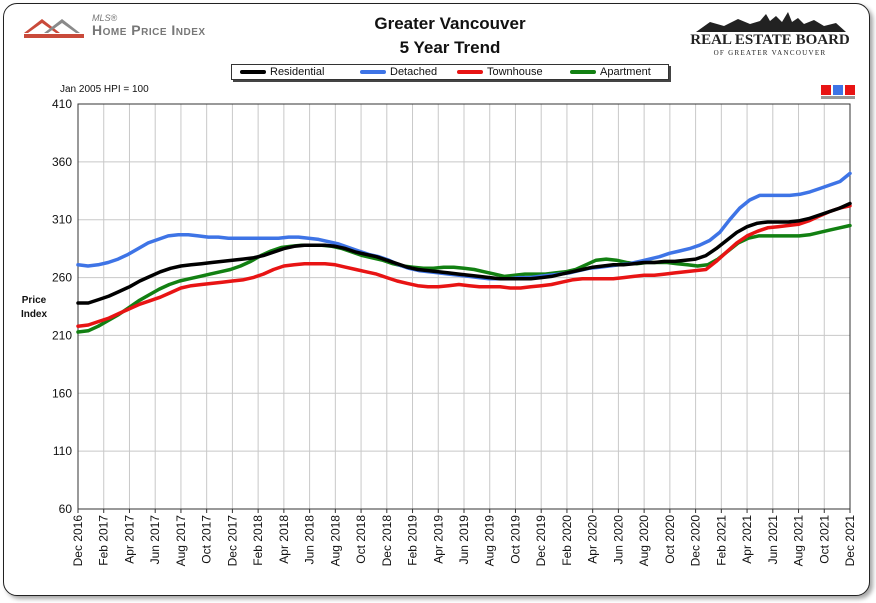 The image size is (876, 603). What do you see at coordinates (773, 540) in the screenshot?
I see `x-tick-label: Jun 2021` at bounding box center [773, 540].